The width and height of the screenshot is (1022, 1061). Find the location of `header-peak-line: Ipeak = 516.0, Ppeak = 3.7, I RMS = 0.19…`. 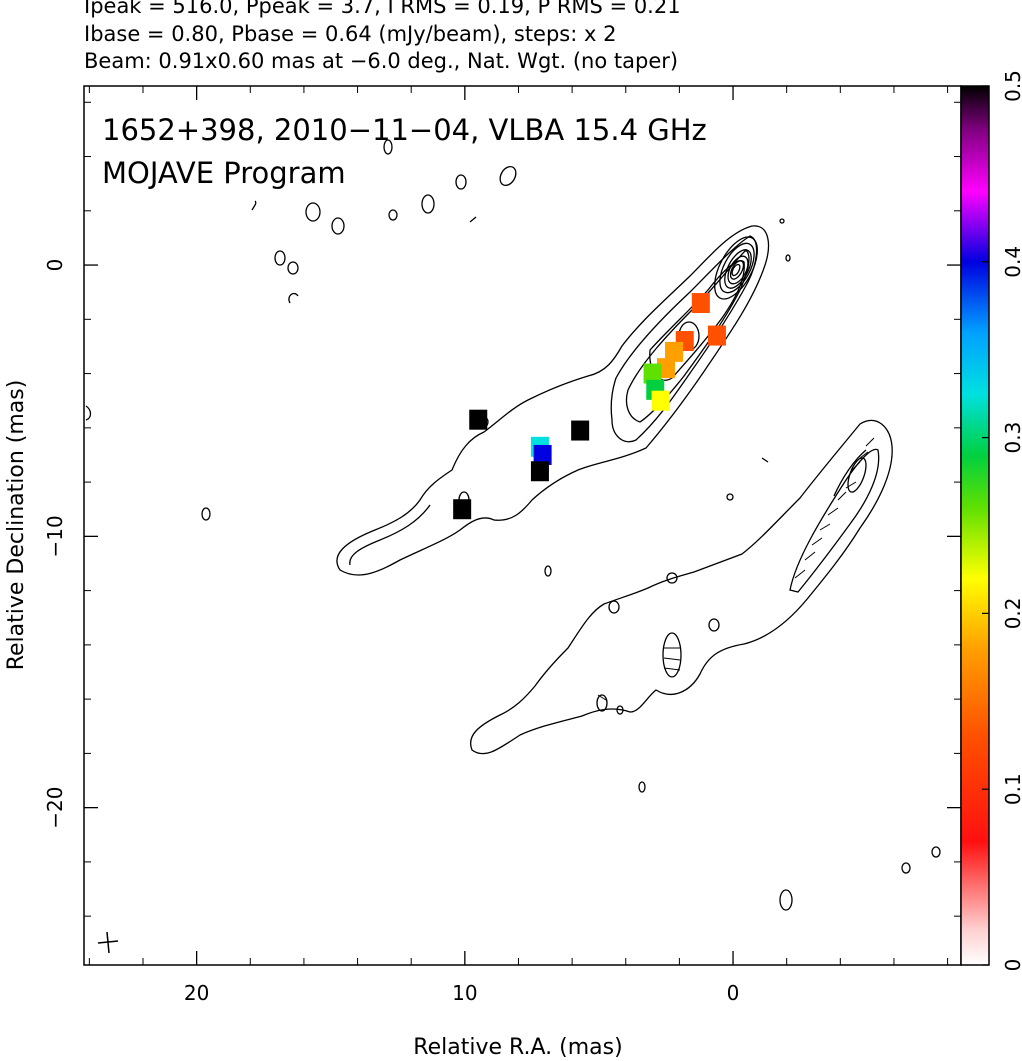

header-peak-line: Ipeak = 516.0, Ppeak = 3.7, I RMS = 0.19… is located at coordinates (382, 9).